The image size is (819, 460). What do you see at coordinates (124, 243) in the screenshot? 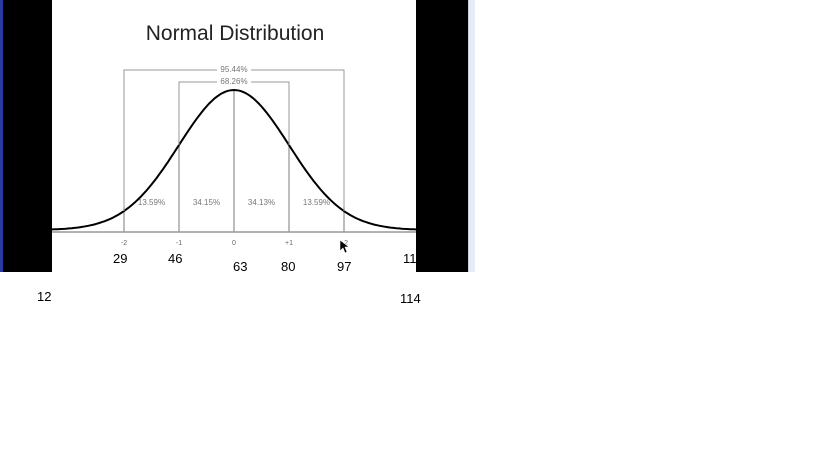
I see `x-tick-label: -2` at bounding box center [124, 243].